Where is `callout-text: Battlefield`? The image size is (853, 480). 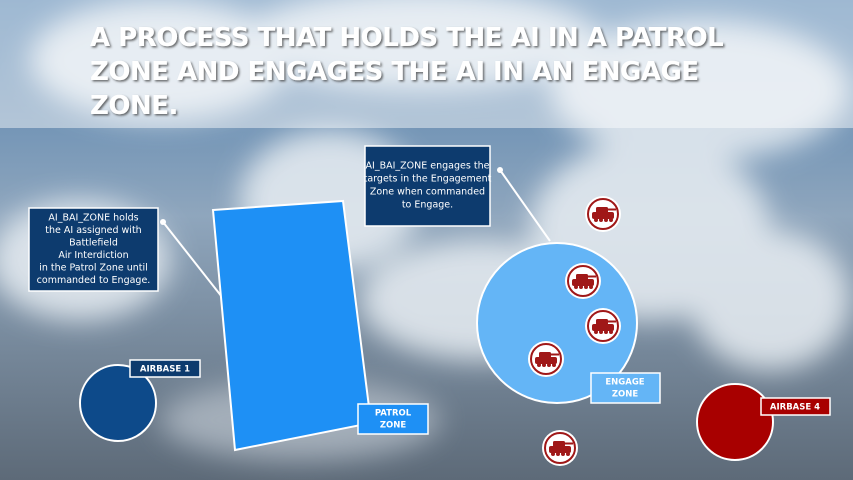
callout-text: Battlefield is located at coordinates (93, 243).